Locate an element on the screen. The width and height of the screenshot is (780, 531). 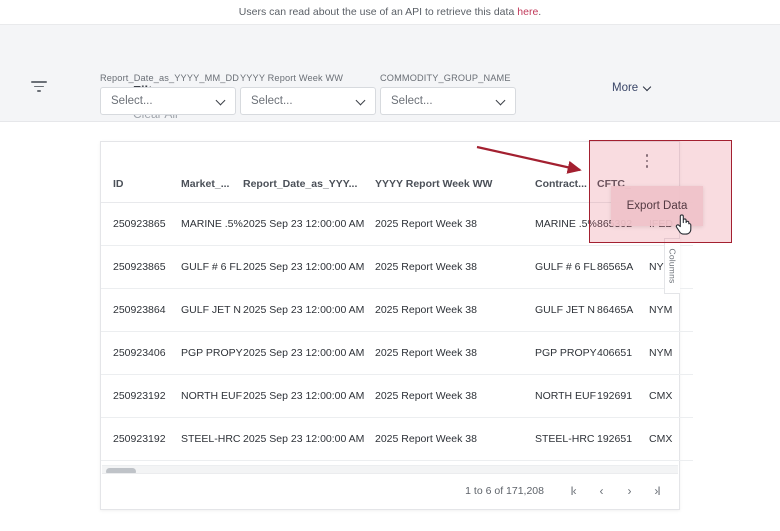
first-page-icon: I‹ is located at coordinates (573, 491).